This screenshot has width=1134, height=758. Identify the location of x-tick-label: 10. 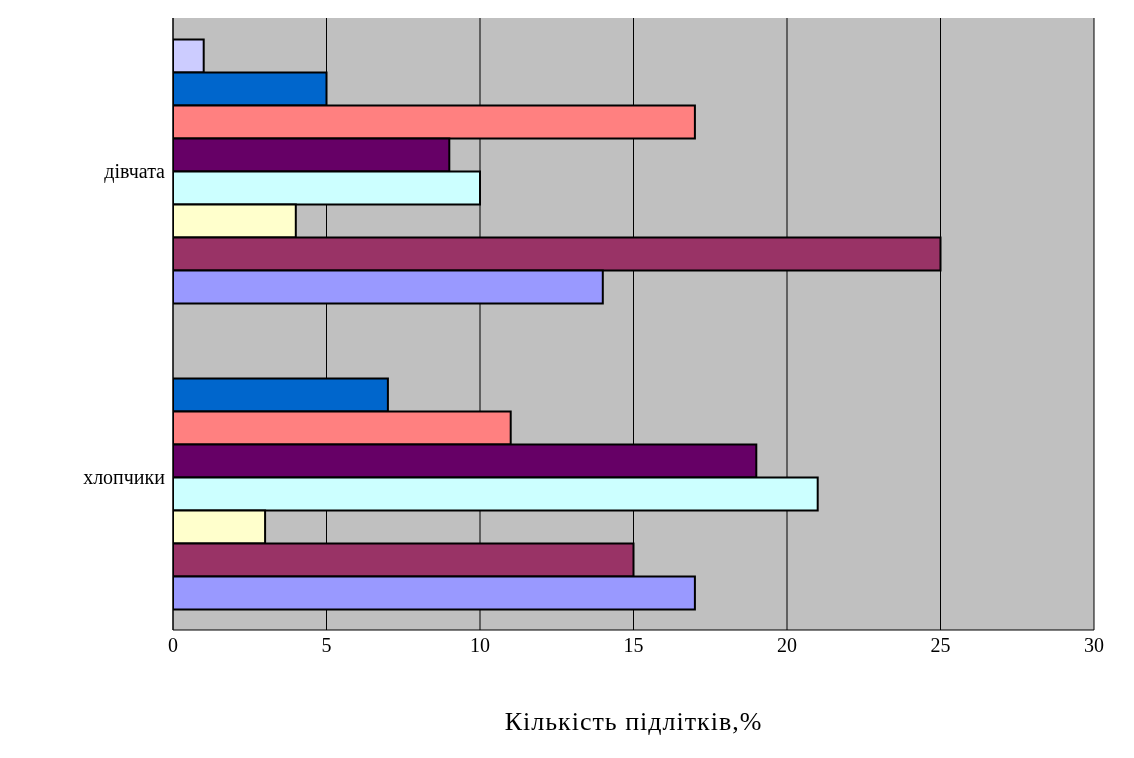
(480, 645).